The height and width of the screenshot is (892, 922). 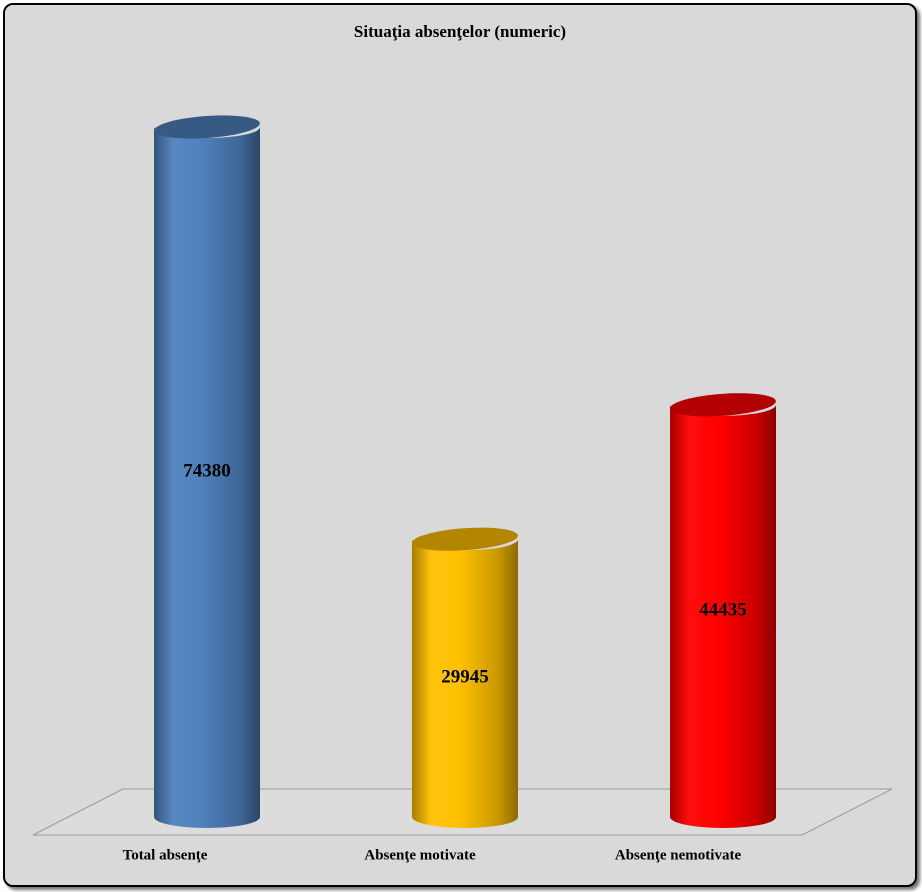 What do you see at coordinates (165, 855) in the screenshot?
I see `category-label: Total absenţe` at bounding box center [165, 855].